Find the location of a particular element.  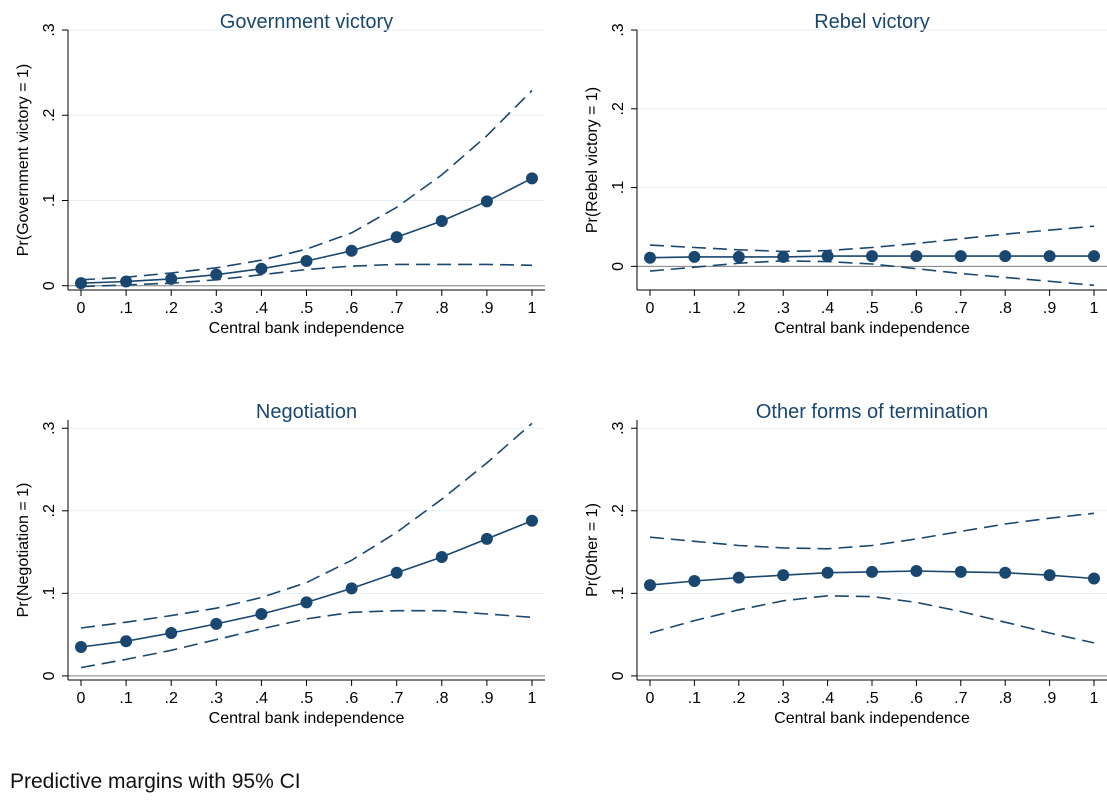

chart-title: Other forms of termination is located at coordinates (872, 412).